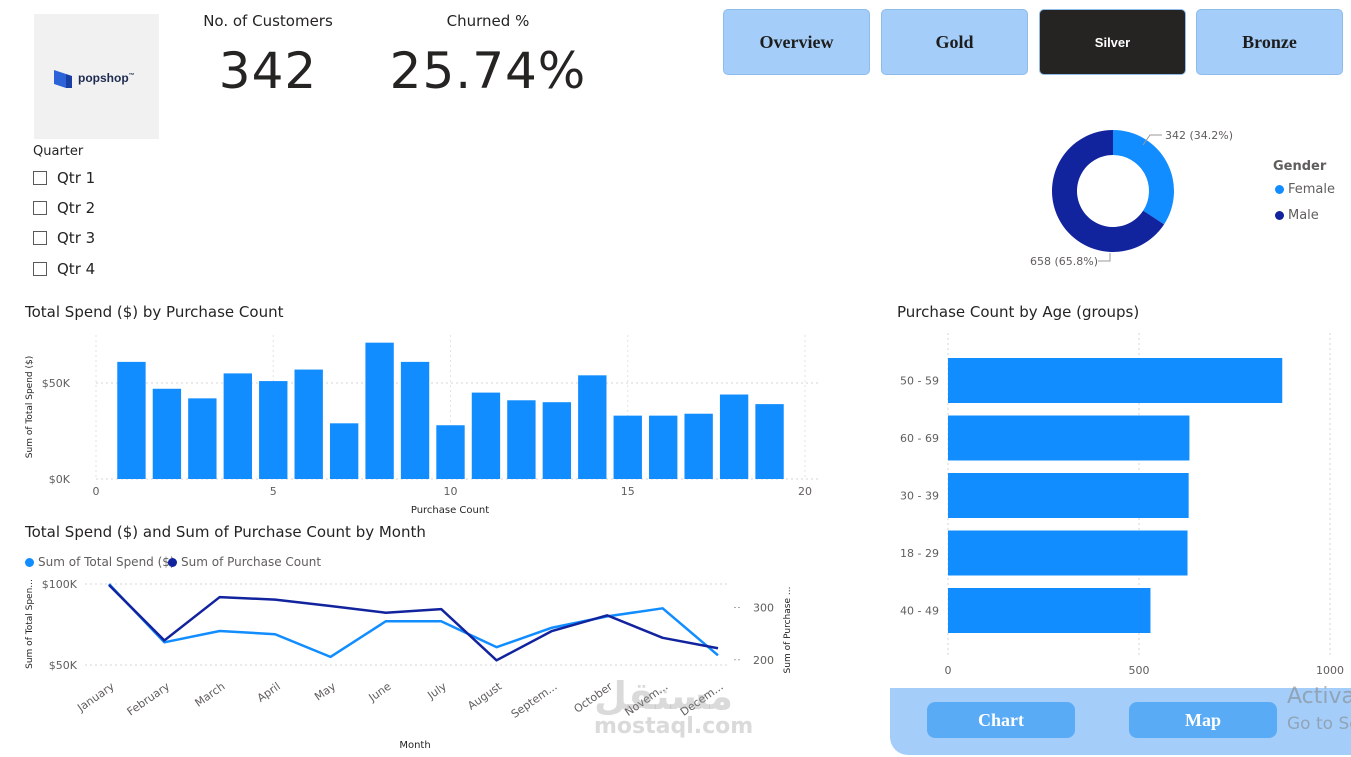 The width and height of the screenshot is (1351, 757). I want to click on quarter-option-label: Qtr 2, so click(76, 208).